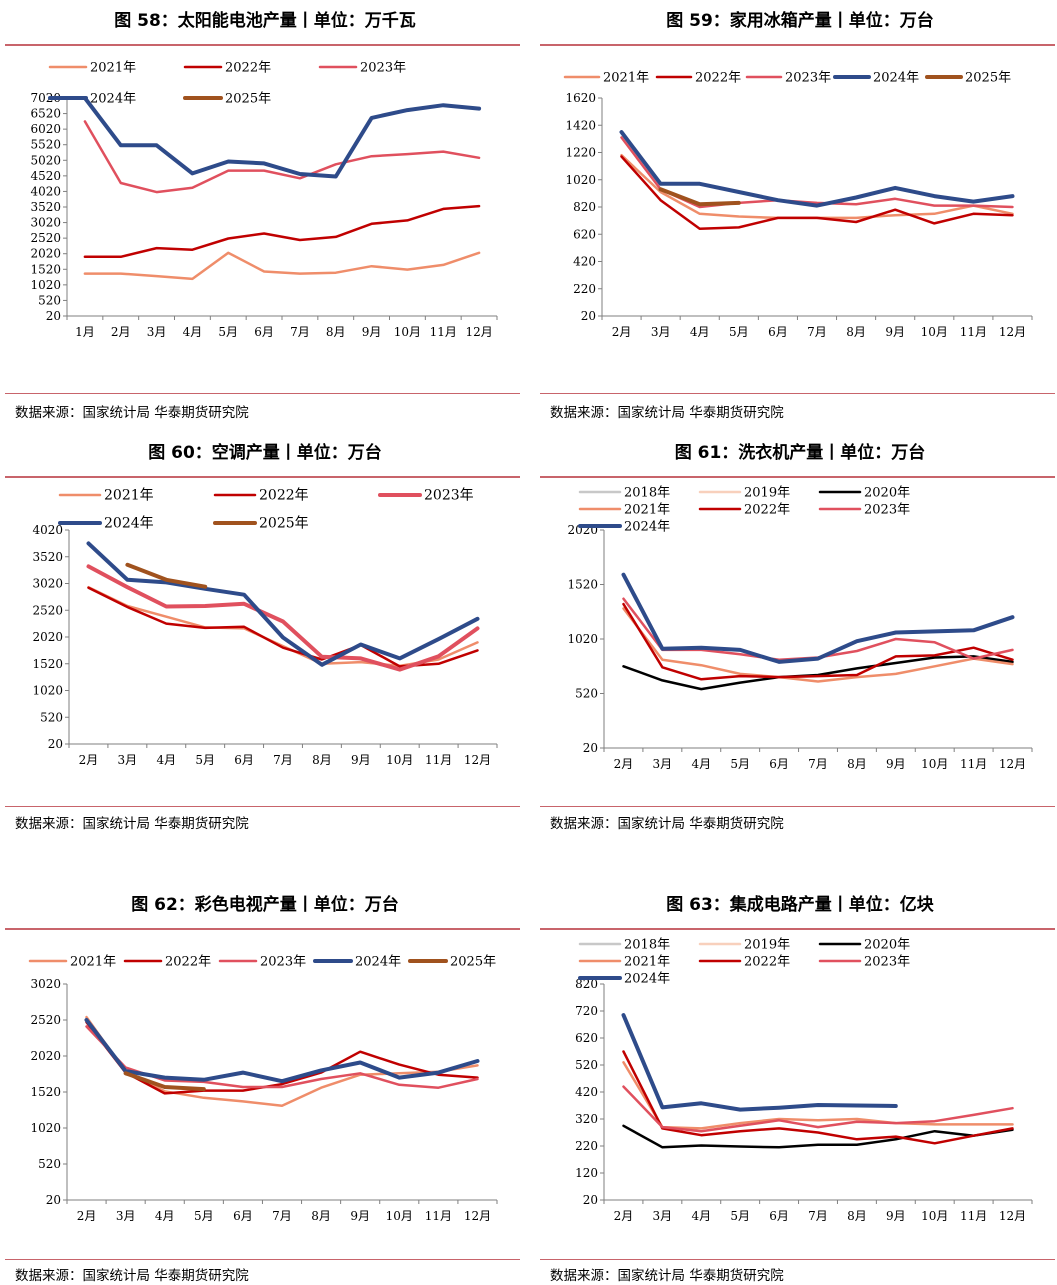 This screenshot has height=1285, width=1057. What do you see at coordinates (580, 125) in the screenshot?
I see `y-tick-label: 1420` at bounding box center [580, 125].